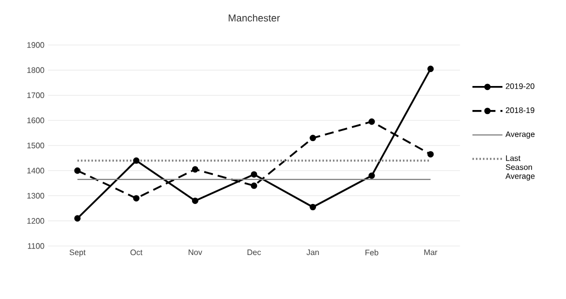  What do you see at coordinates (254, 18) in the screenshot?
I see `chart-title: Manchester` at bounding box center [254, 18].